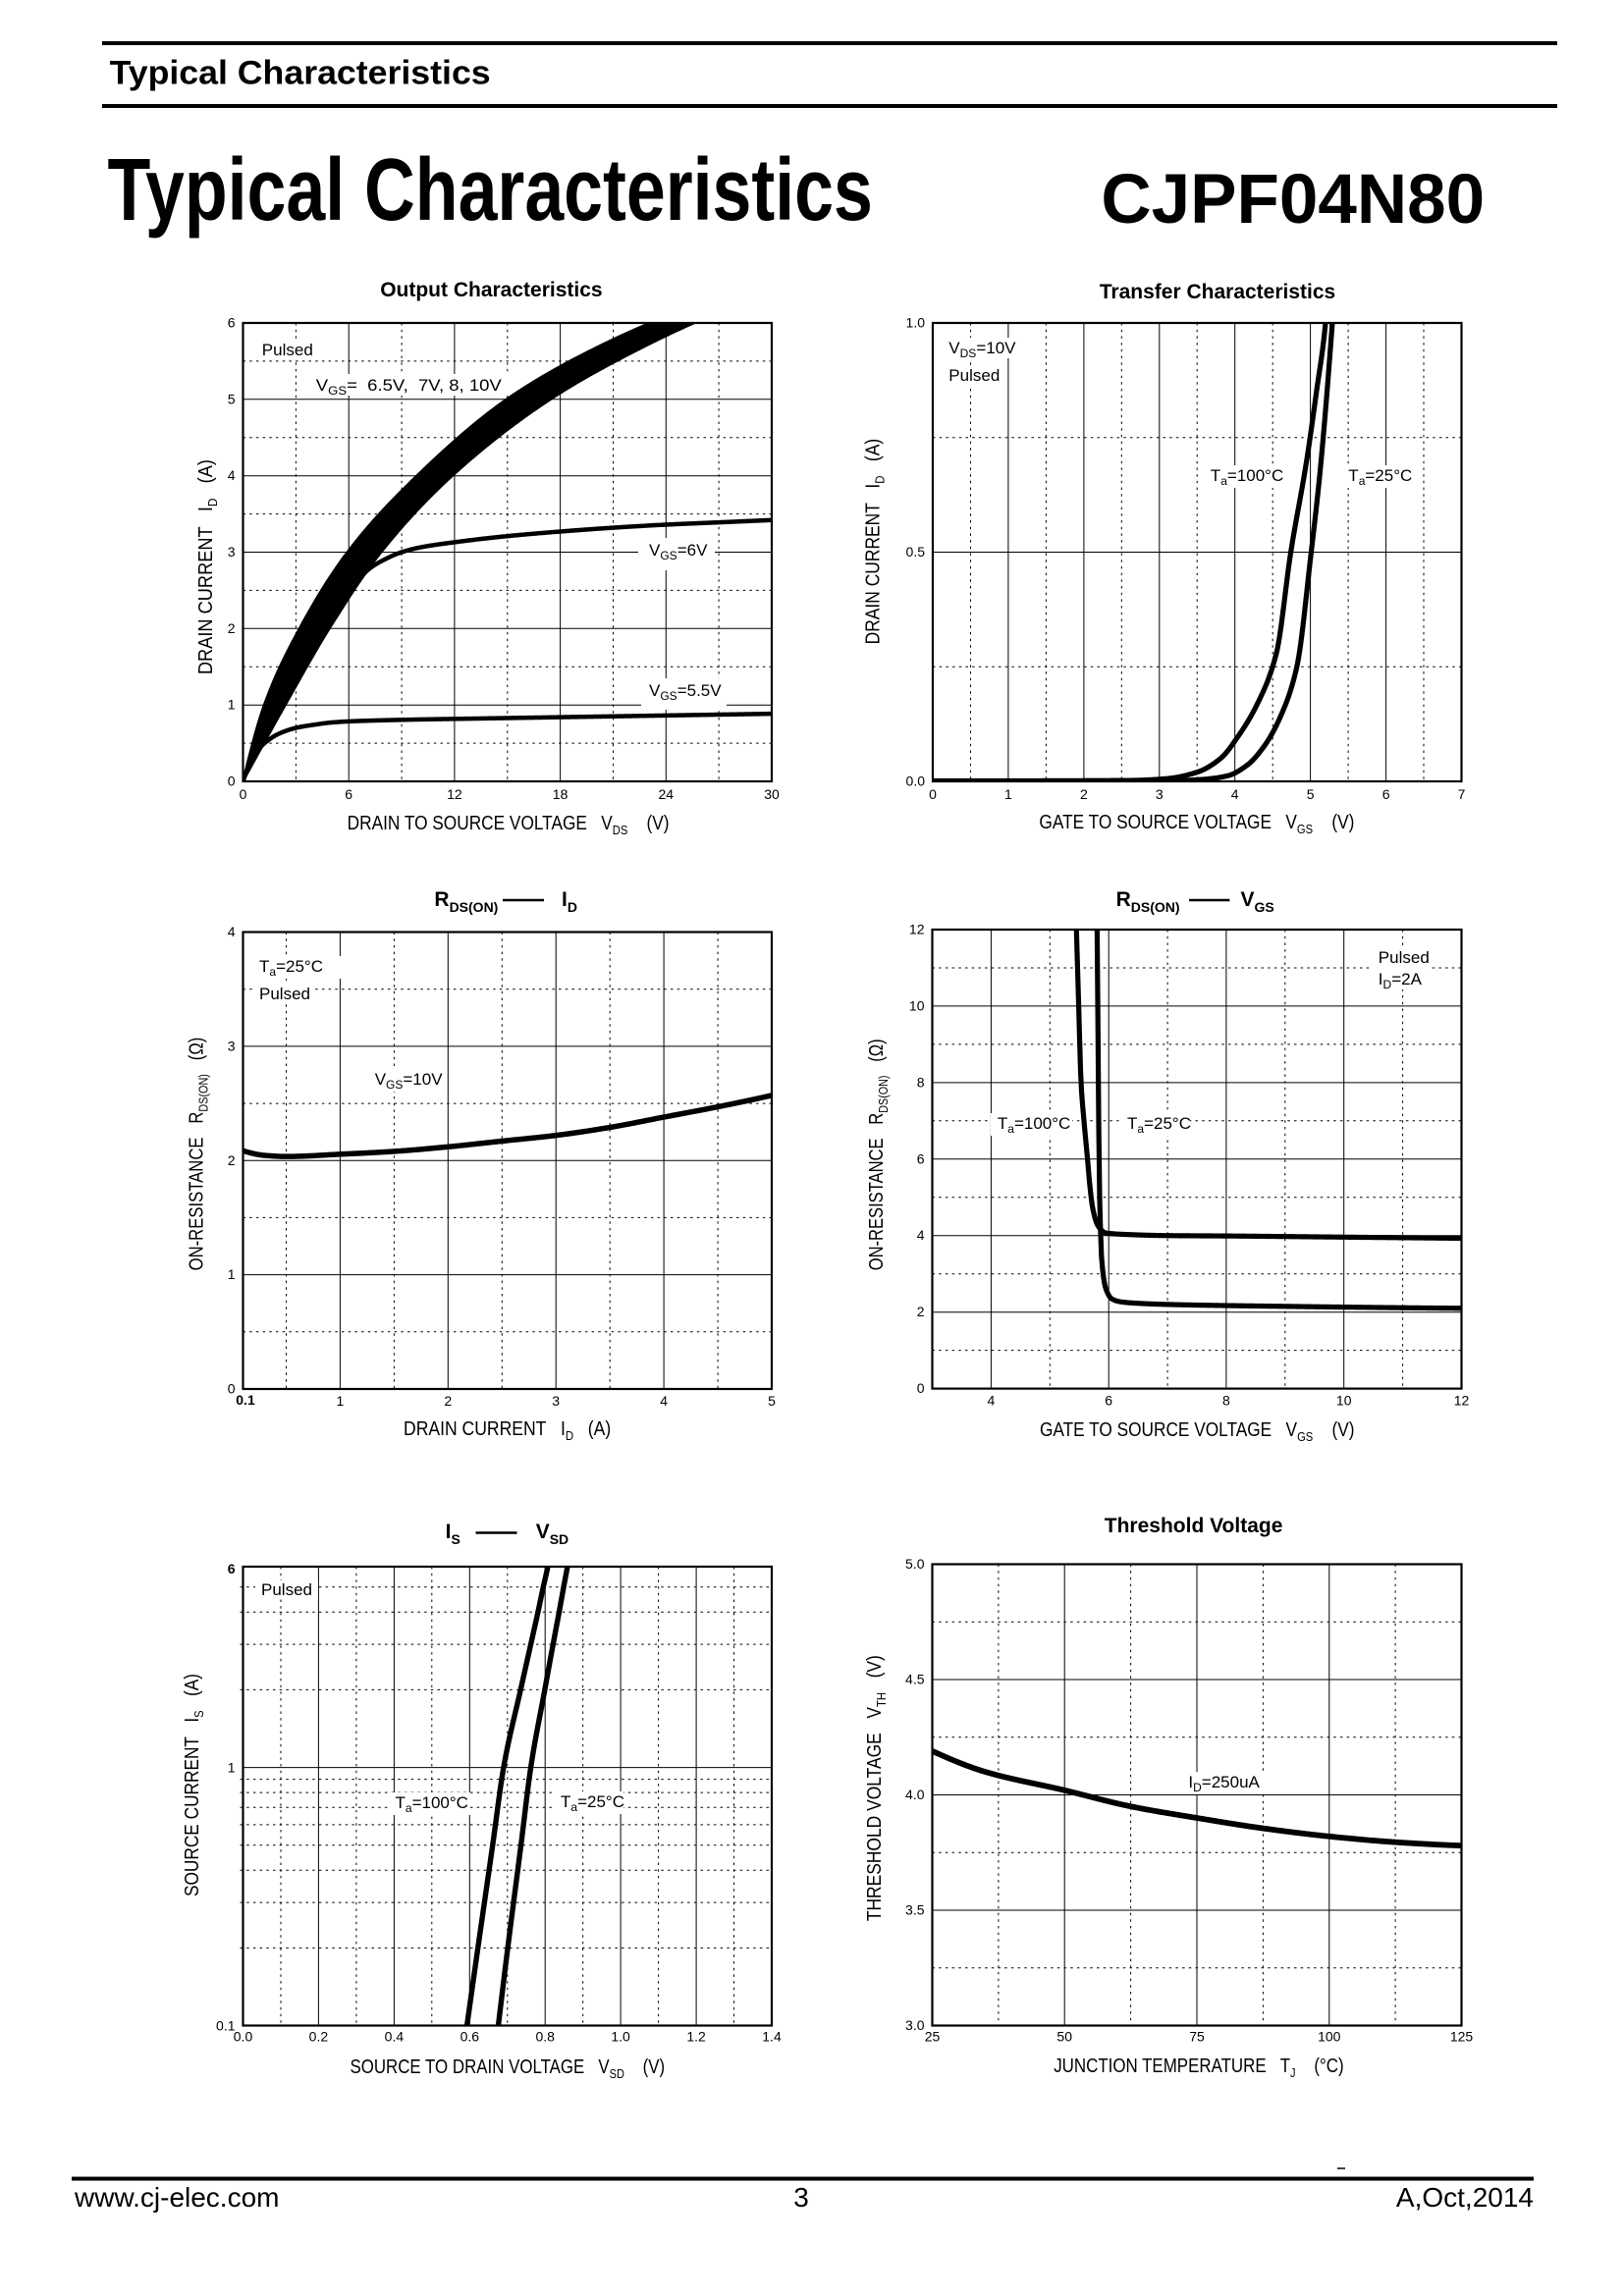 This screenshot has width=1624, height=2296. What do you see at coordinates (933, 2037) in the screenshot?
I see `svg-text: 25` at bounding box center [933, 2037].